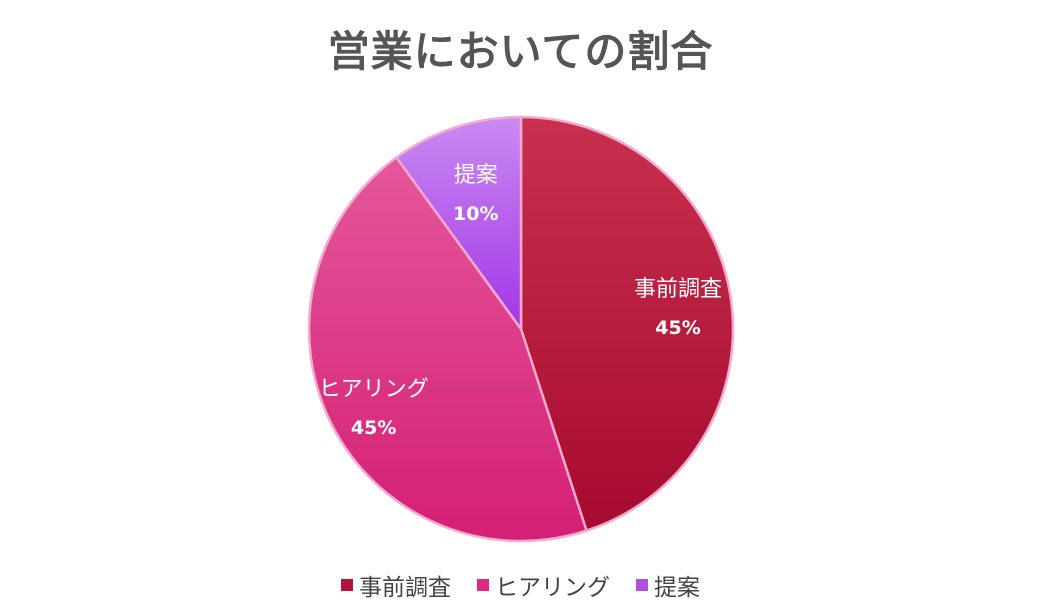 The width and height of the screenshot is (1041, 616). What do you see at coordinates (475, 214) in the screenshot?
I see `slice-value-label: 10%` at bounding box center [475, 214].